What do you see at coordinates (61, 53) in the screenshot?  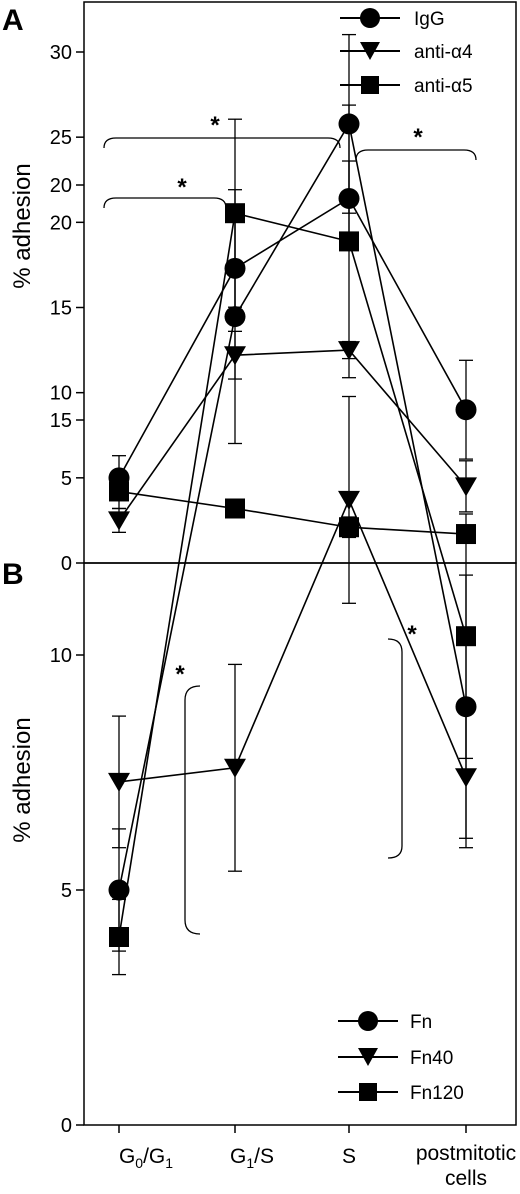 I see `panel-a-ytick-label: 30` at bounding box center [61, 53].